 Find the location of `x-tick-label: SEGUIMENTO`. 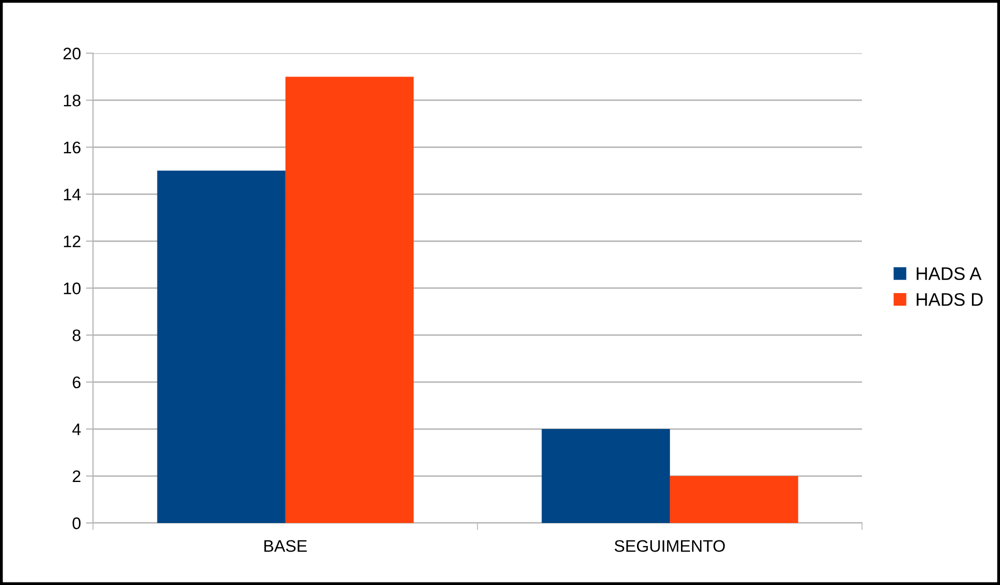

x-tick-label: SEGUIMENTO is located at coordinates (669, 546).